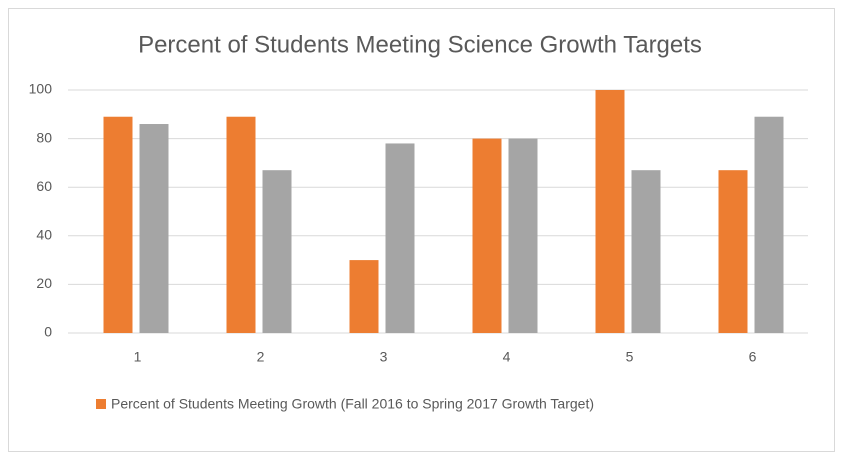 The height and width of the screenshot is (459, 842). Describe the element at coordinates (44, 283) in the screenshot. I see `y-tick-label: 20` at that location.